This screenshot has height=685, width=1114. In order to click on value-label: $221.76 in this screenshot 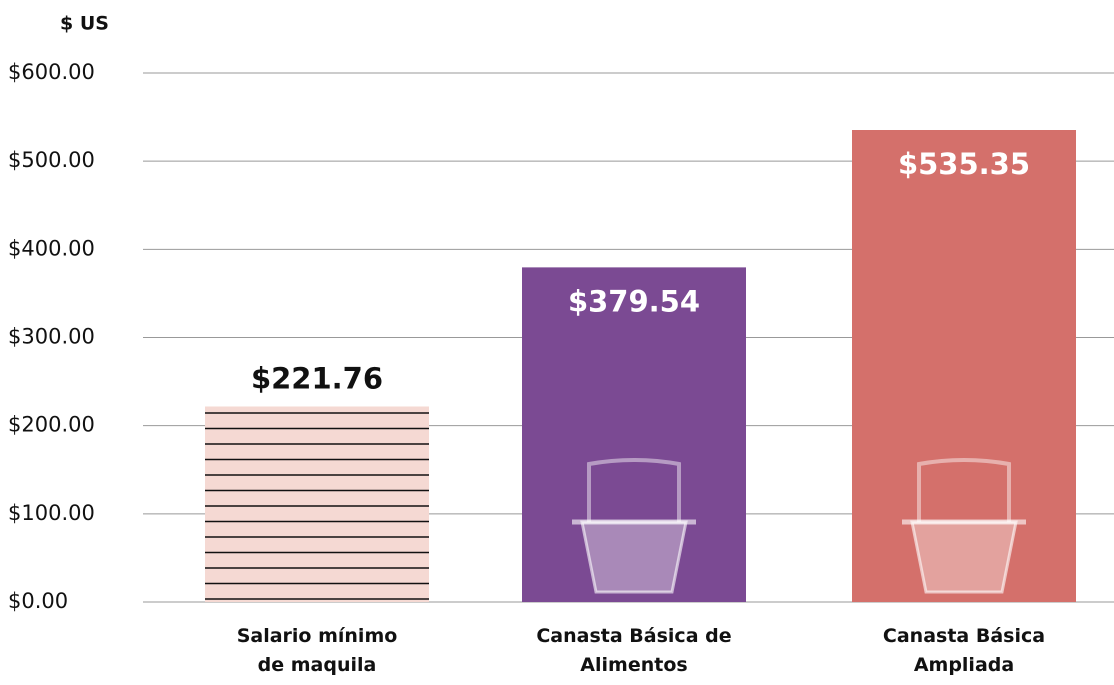, I will do `click(317, 378)`.